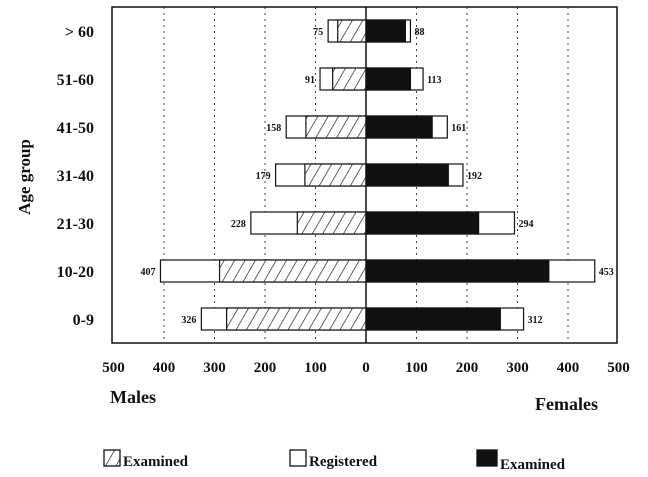  I want to click on y-tick-label: 31-40, so click(75, 176).